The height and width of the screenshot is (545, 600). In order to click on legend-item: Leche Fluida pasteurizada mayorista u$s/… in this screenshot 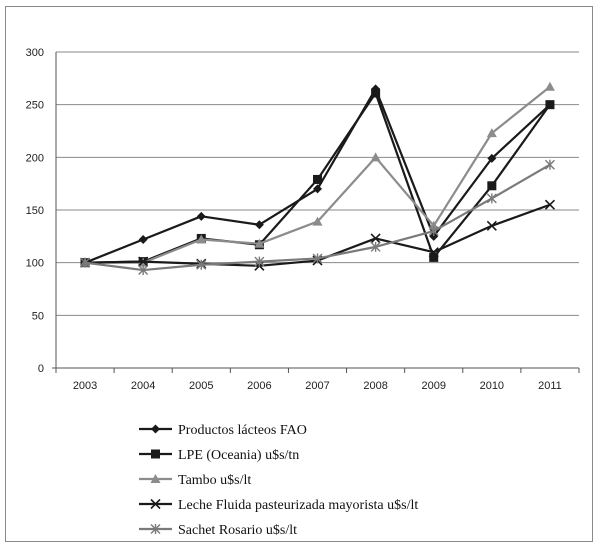, I will do `click(278, 505)`.